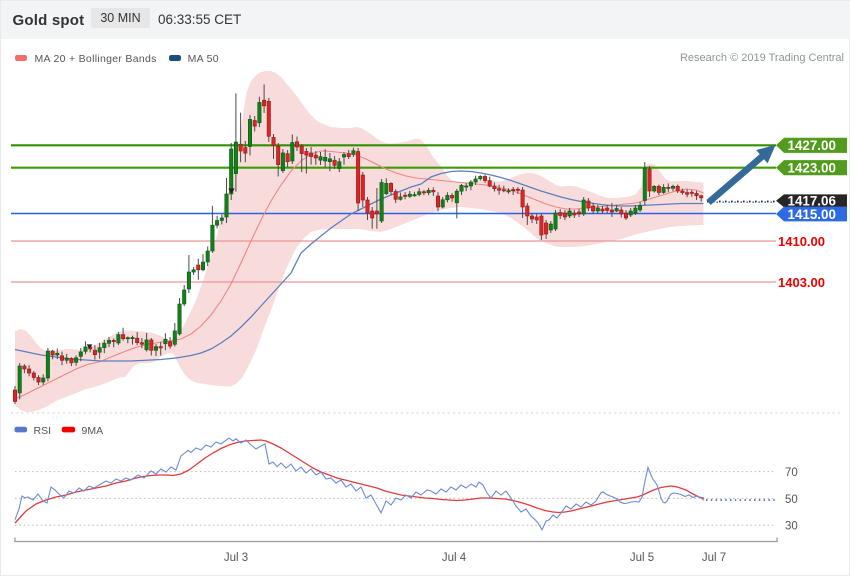  Describe the element at coordinates (791, 500) in the screenshot. I see `svg-text: 50` at that location.